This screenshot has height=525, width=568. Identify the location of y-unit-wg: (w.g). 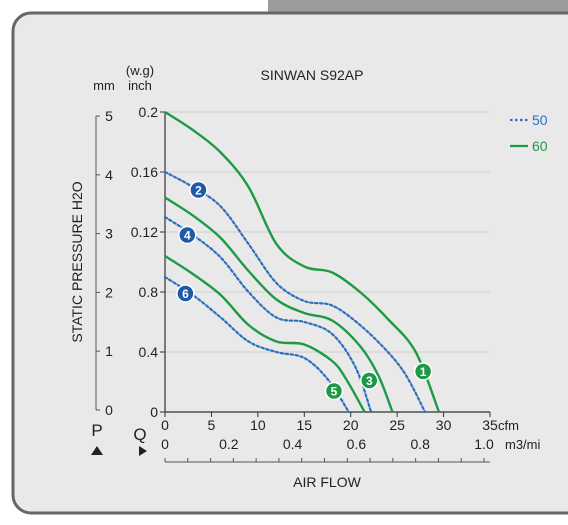
(140, 70).